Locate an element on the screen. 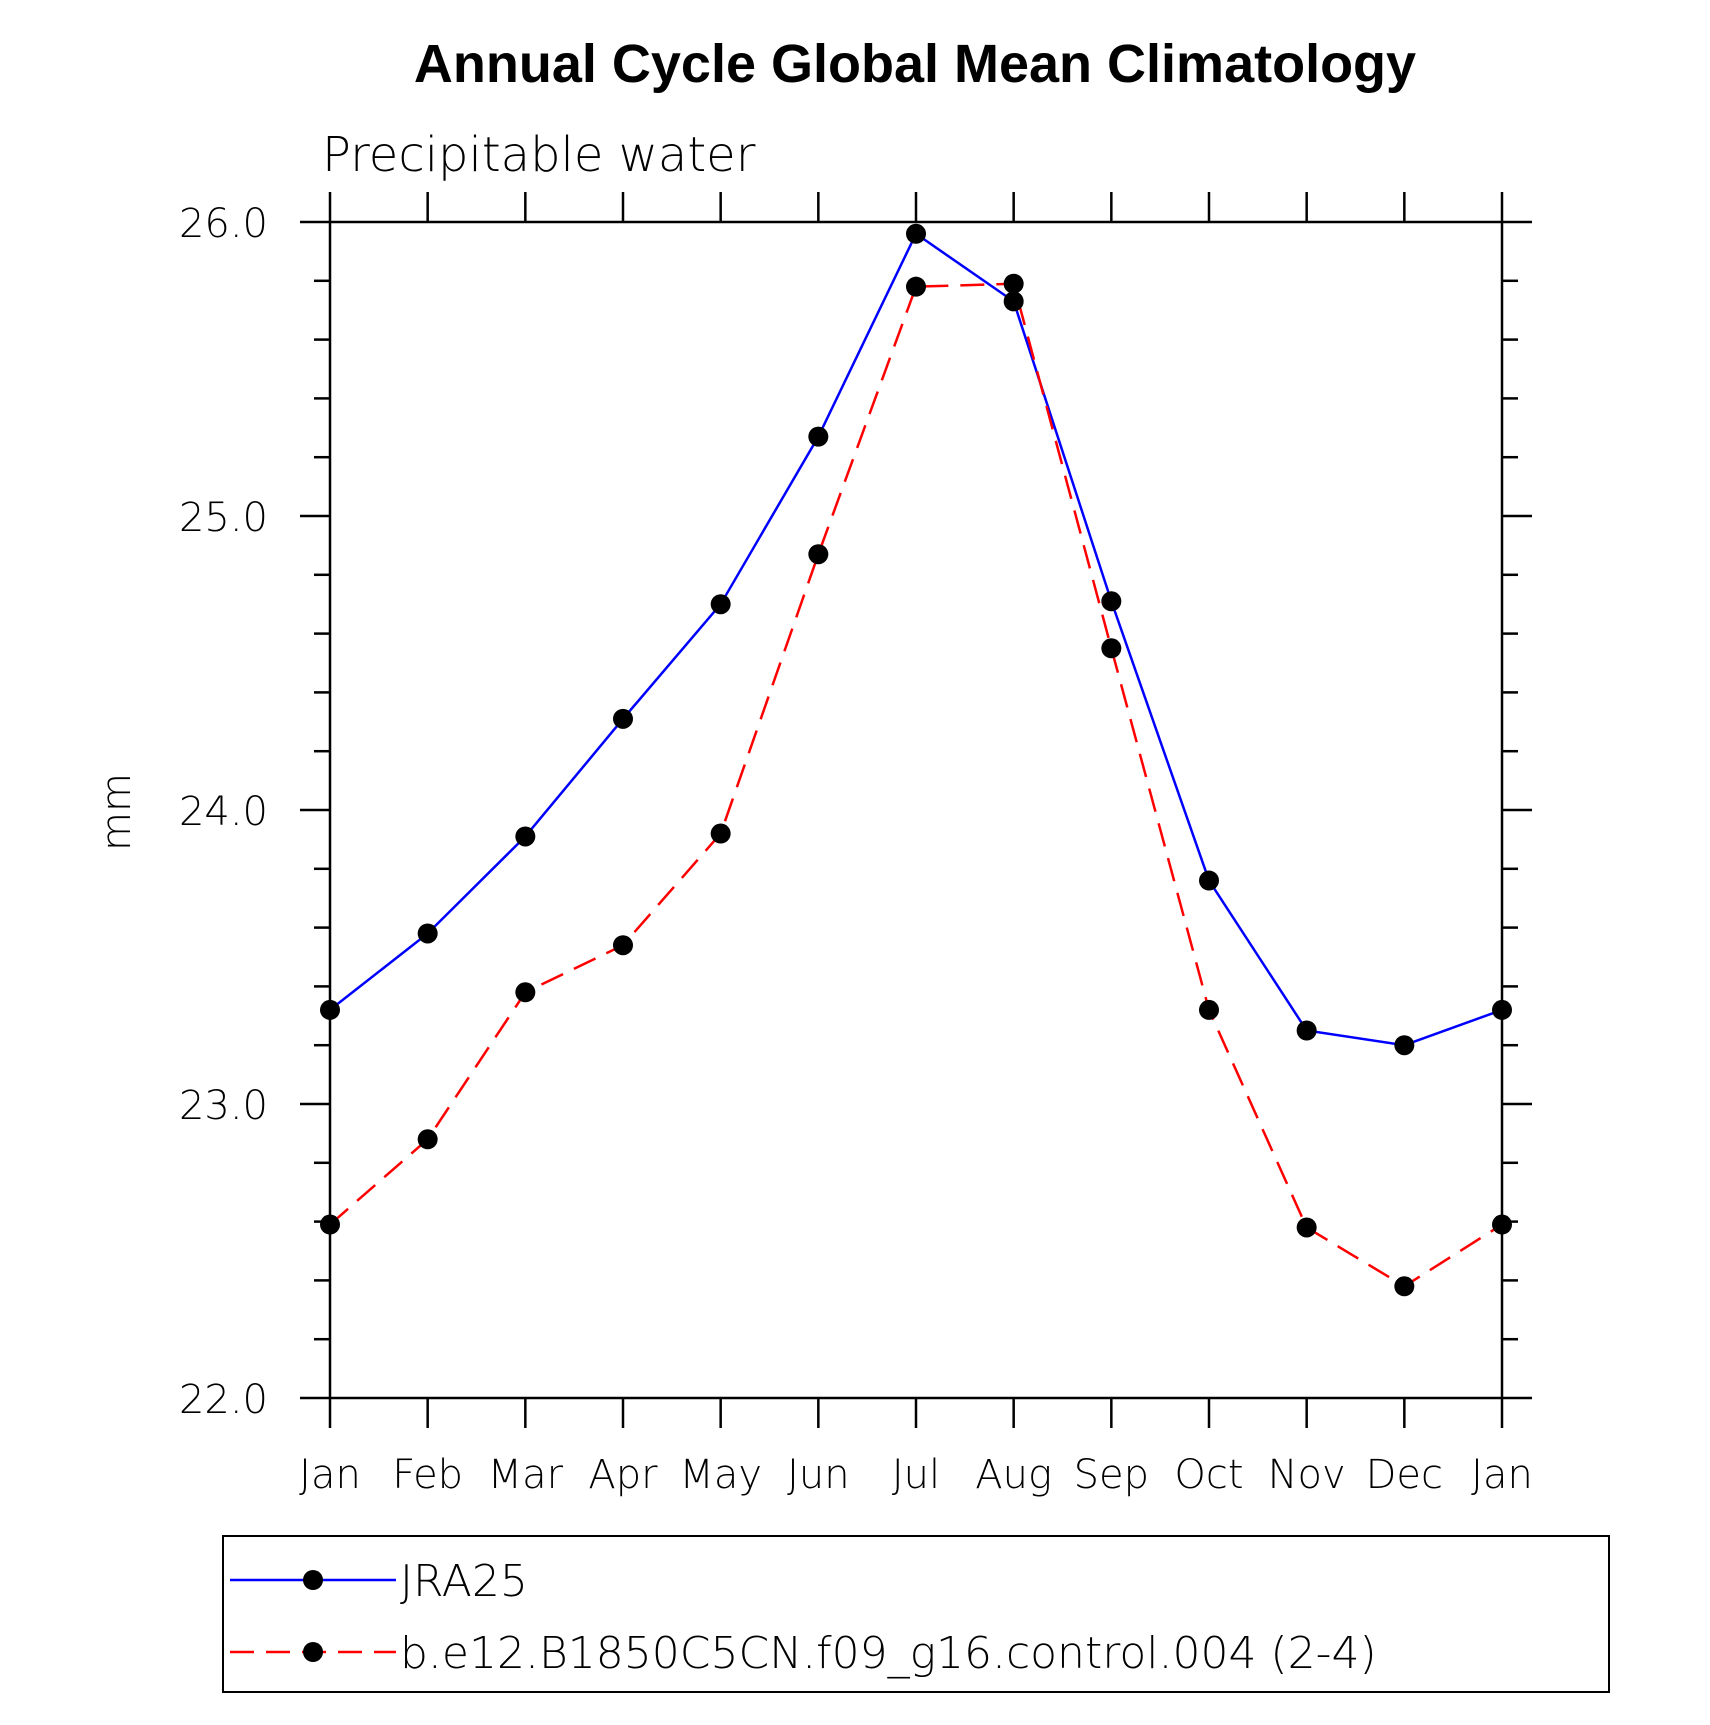  x-tick-label: Jul is located at coordinates (916, 1475).